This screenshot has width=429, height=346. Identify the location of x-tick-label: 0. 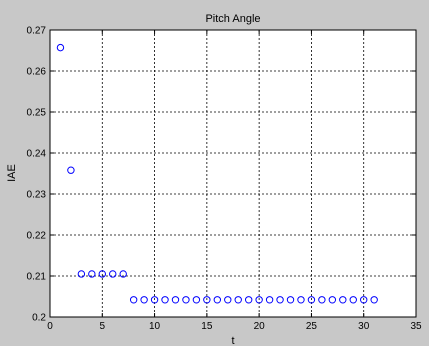
(50, 326).